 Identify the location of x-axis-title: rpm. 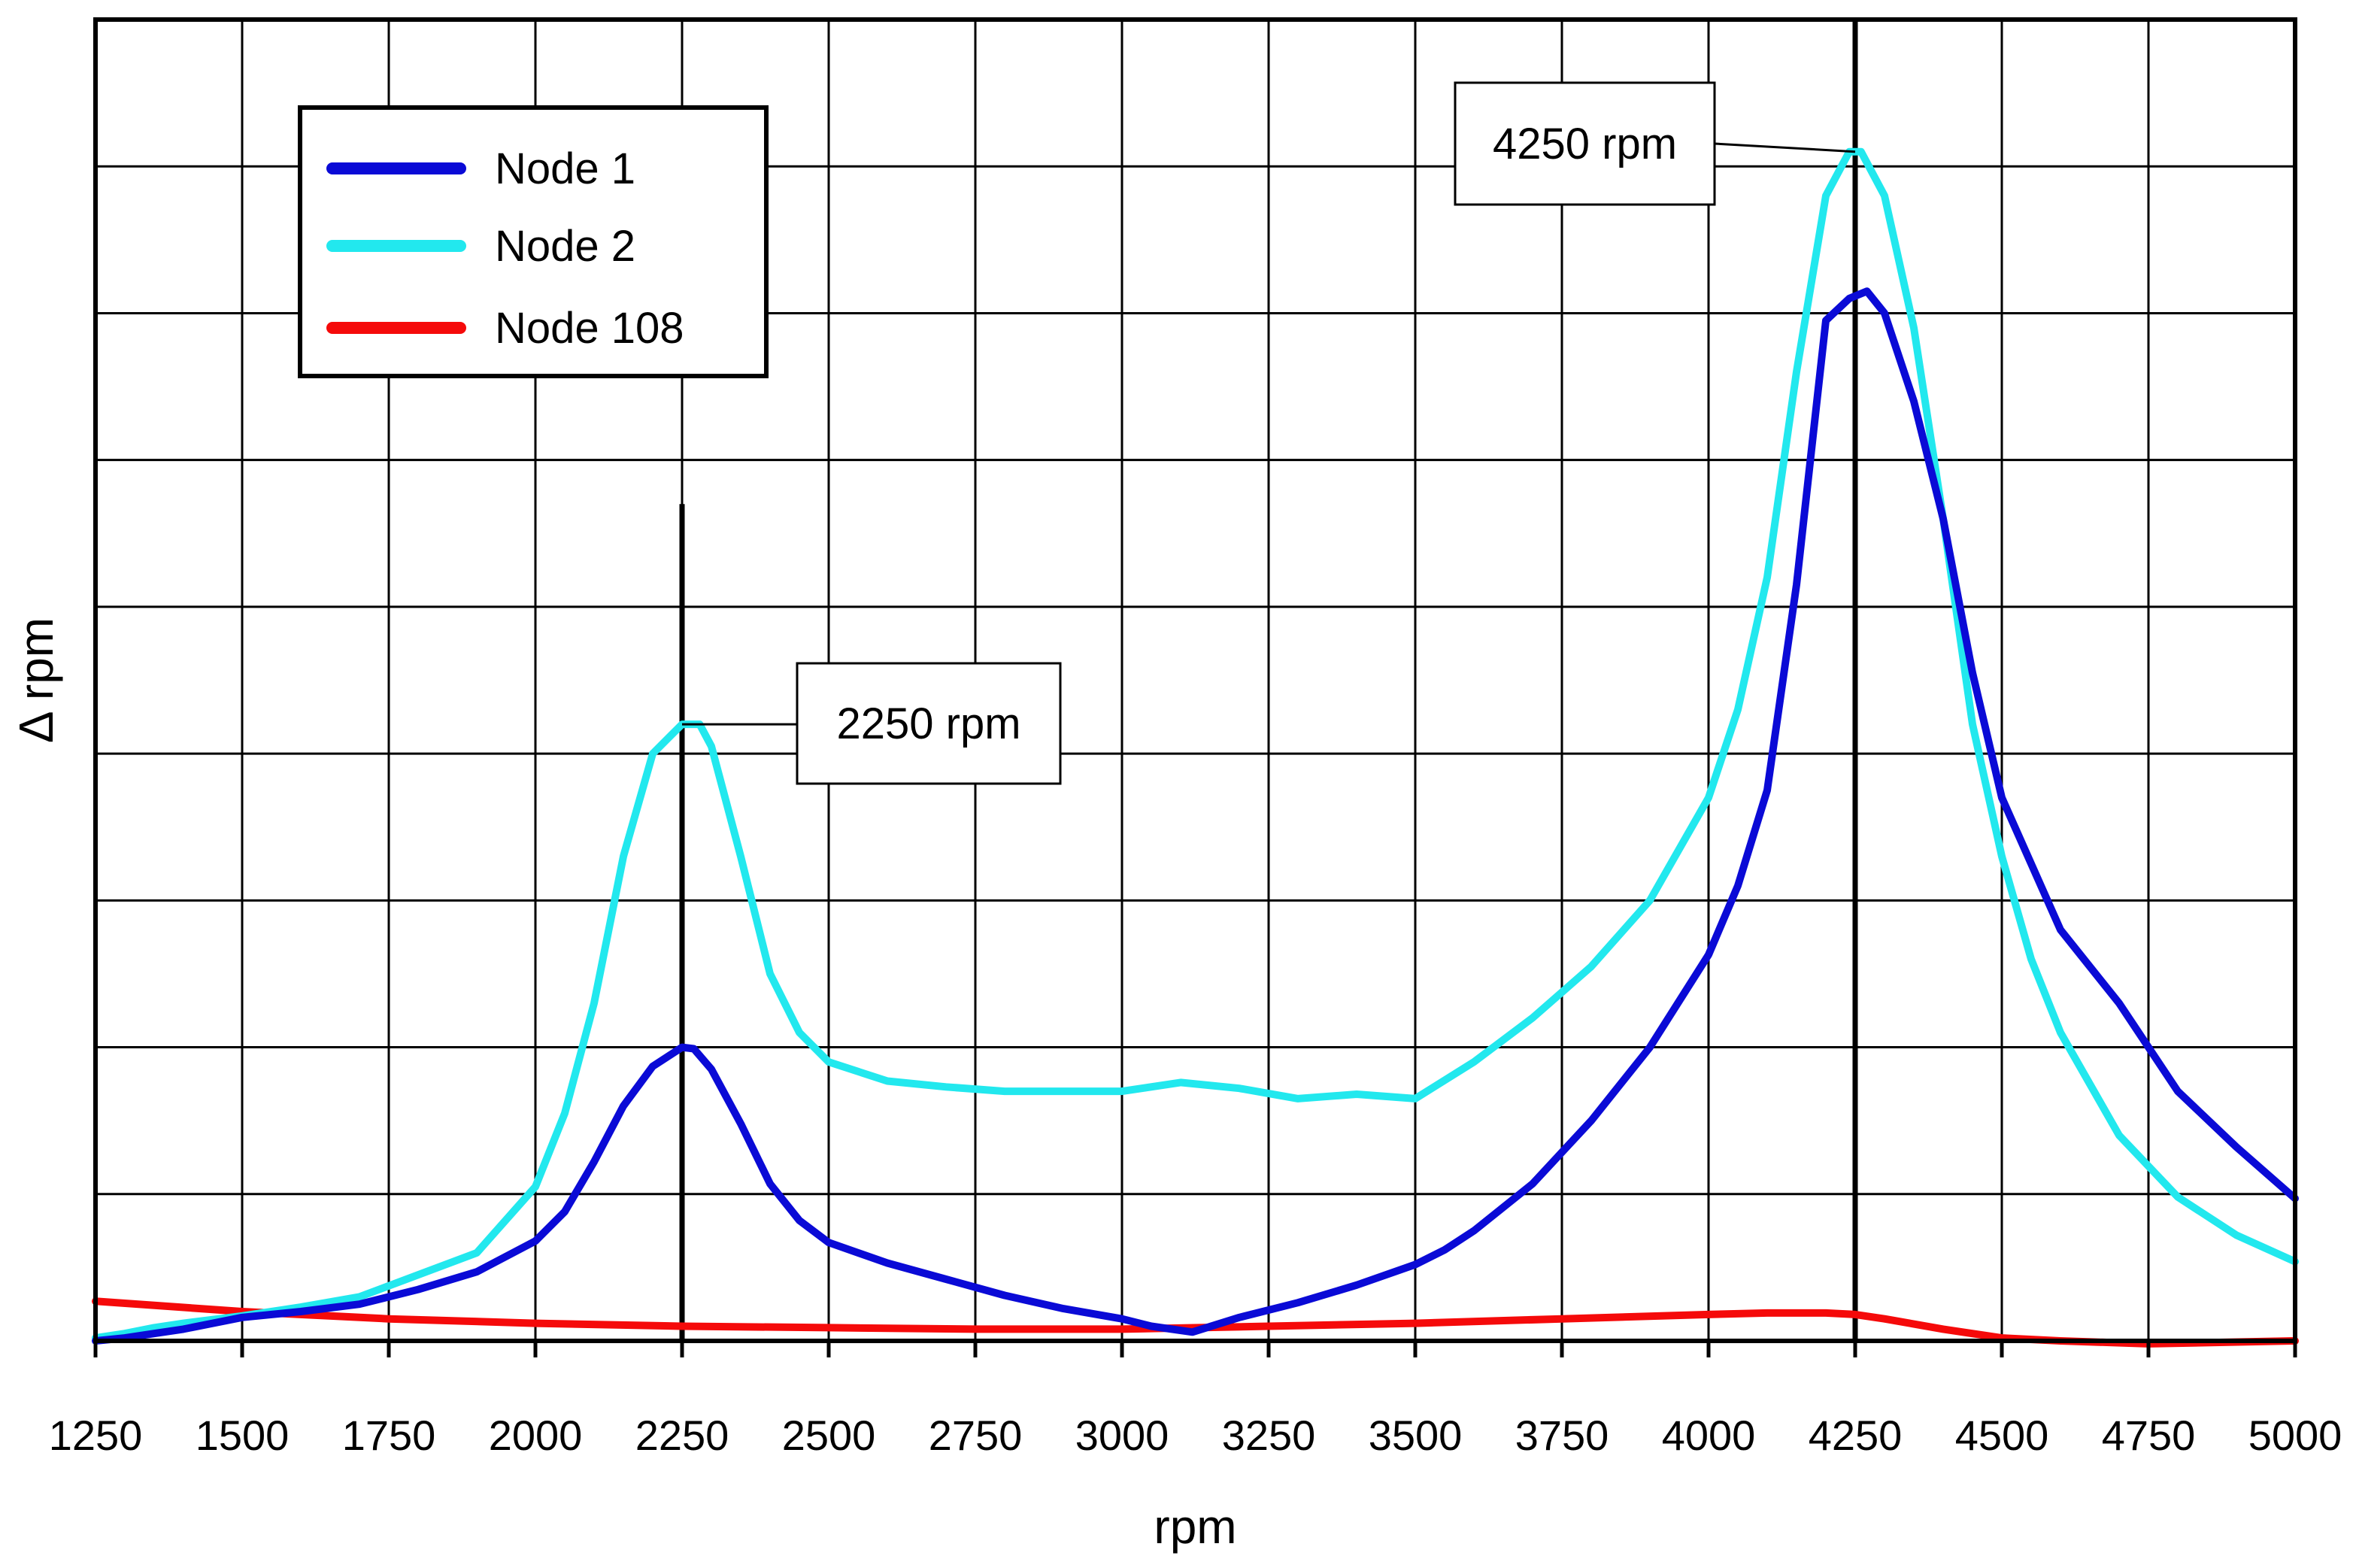
(1195, 1527).